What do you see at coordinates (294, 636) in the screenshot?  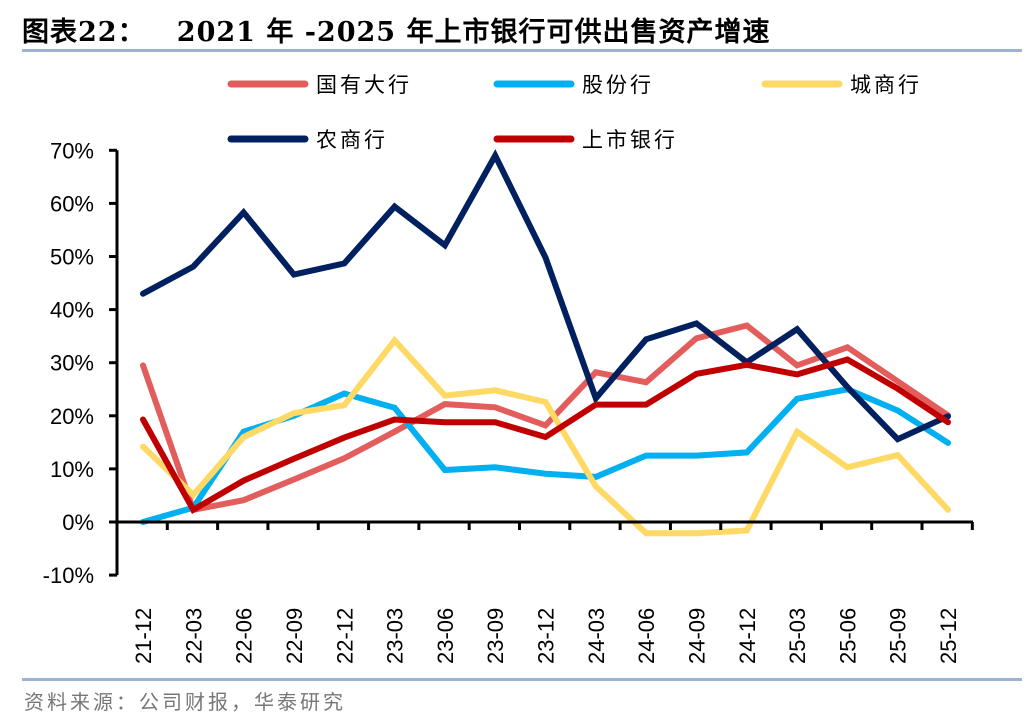 I see `x-tick-label: 22-09` at bounding box center [294, 636].